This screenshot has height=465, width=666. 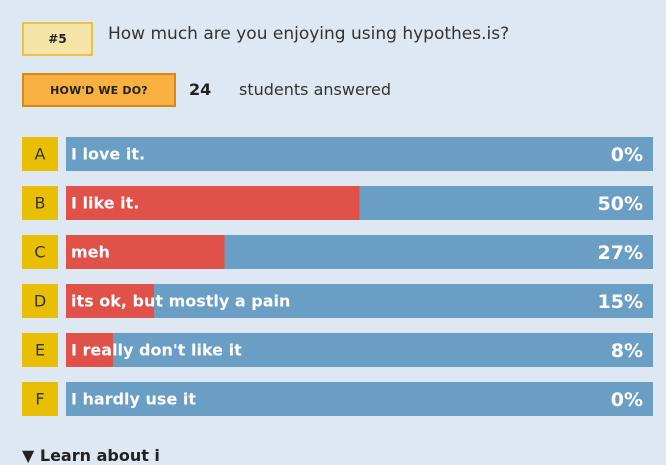 What do you see at coordinates (99, 90) in the screenshot?
I see `howd-we-do-button: HOW'D WE DO?` at bounding box center [99, 90].